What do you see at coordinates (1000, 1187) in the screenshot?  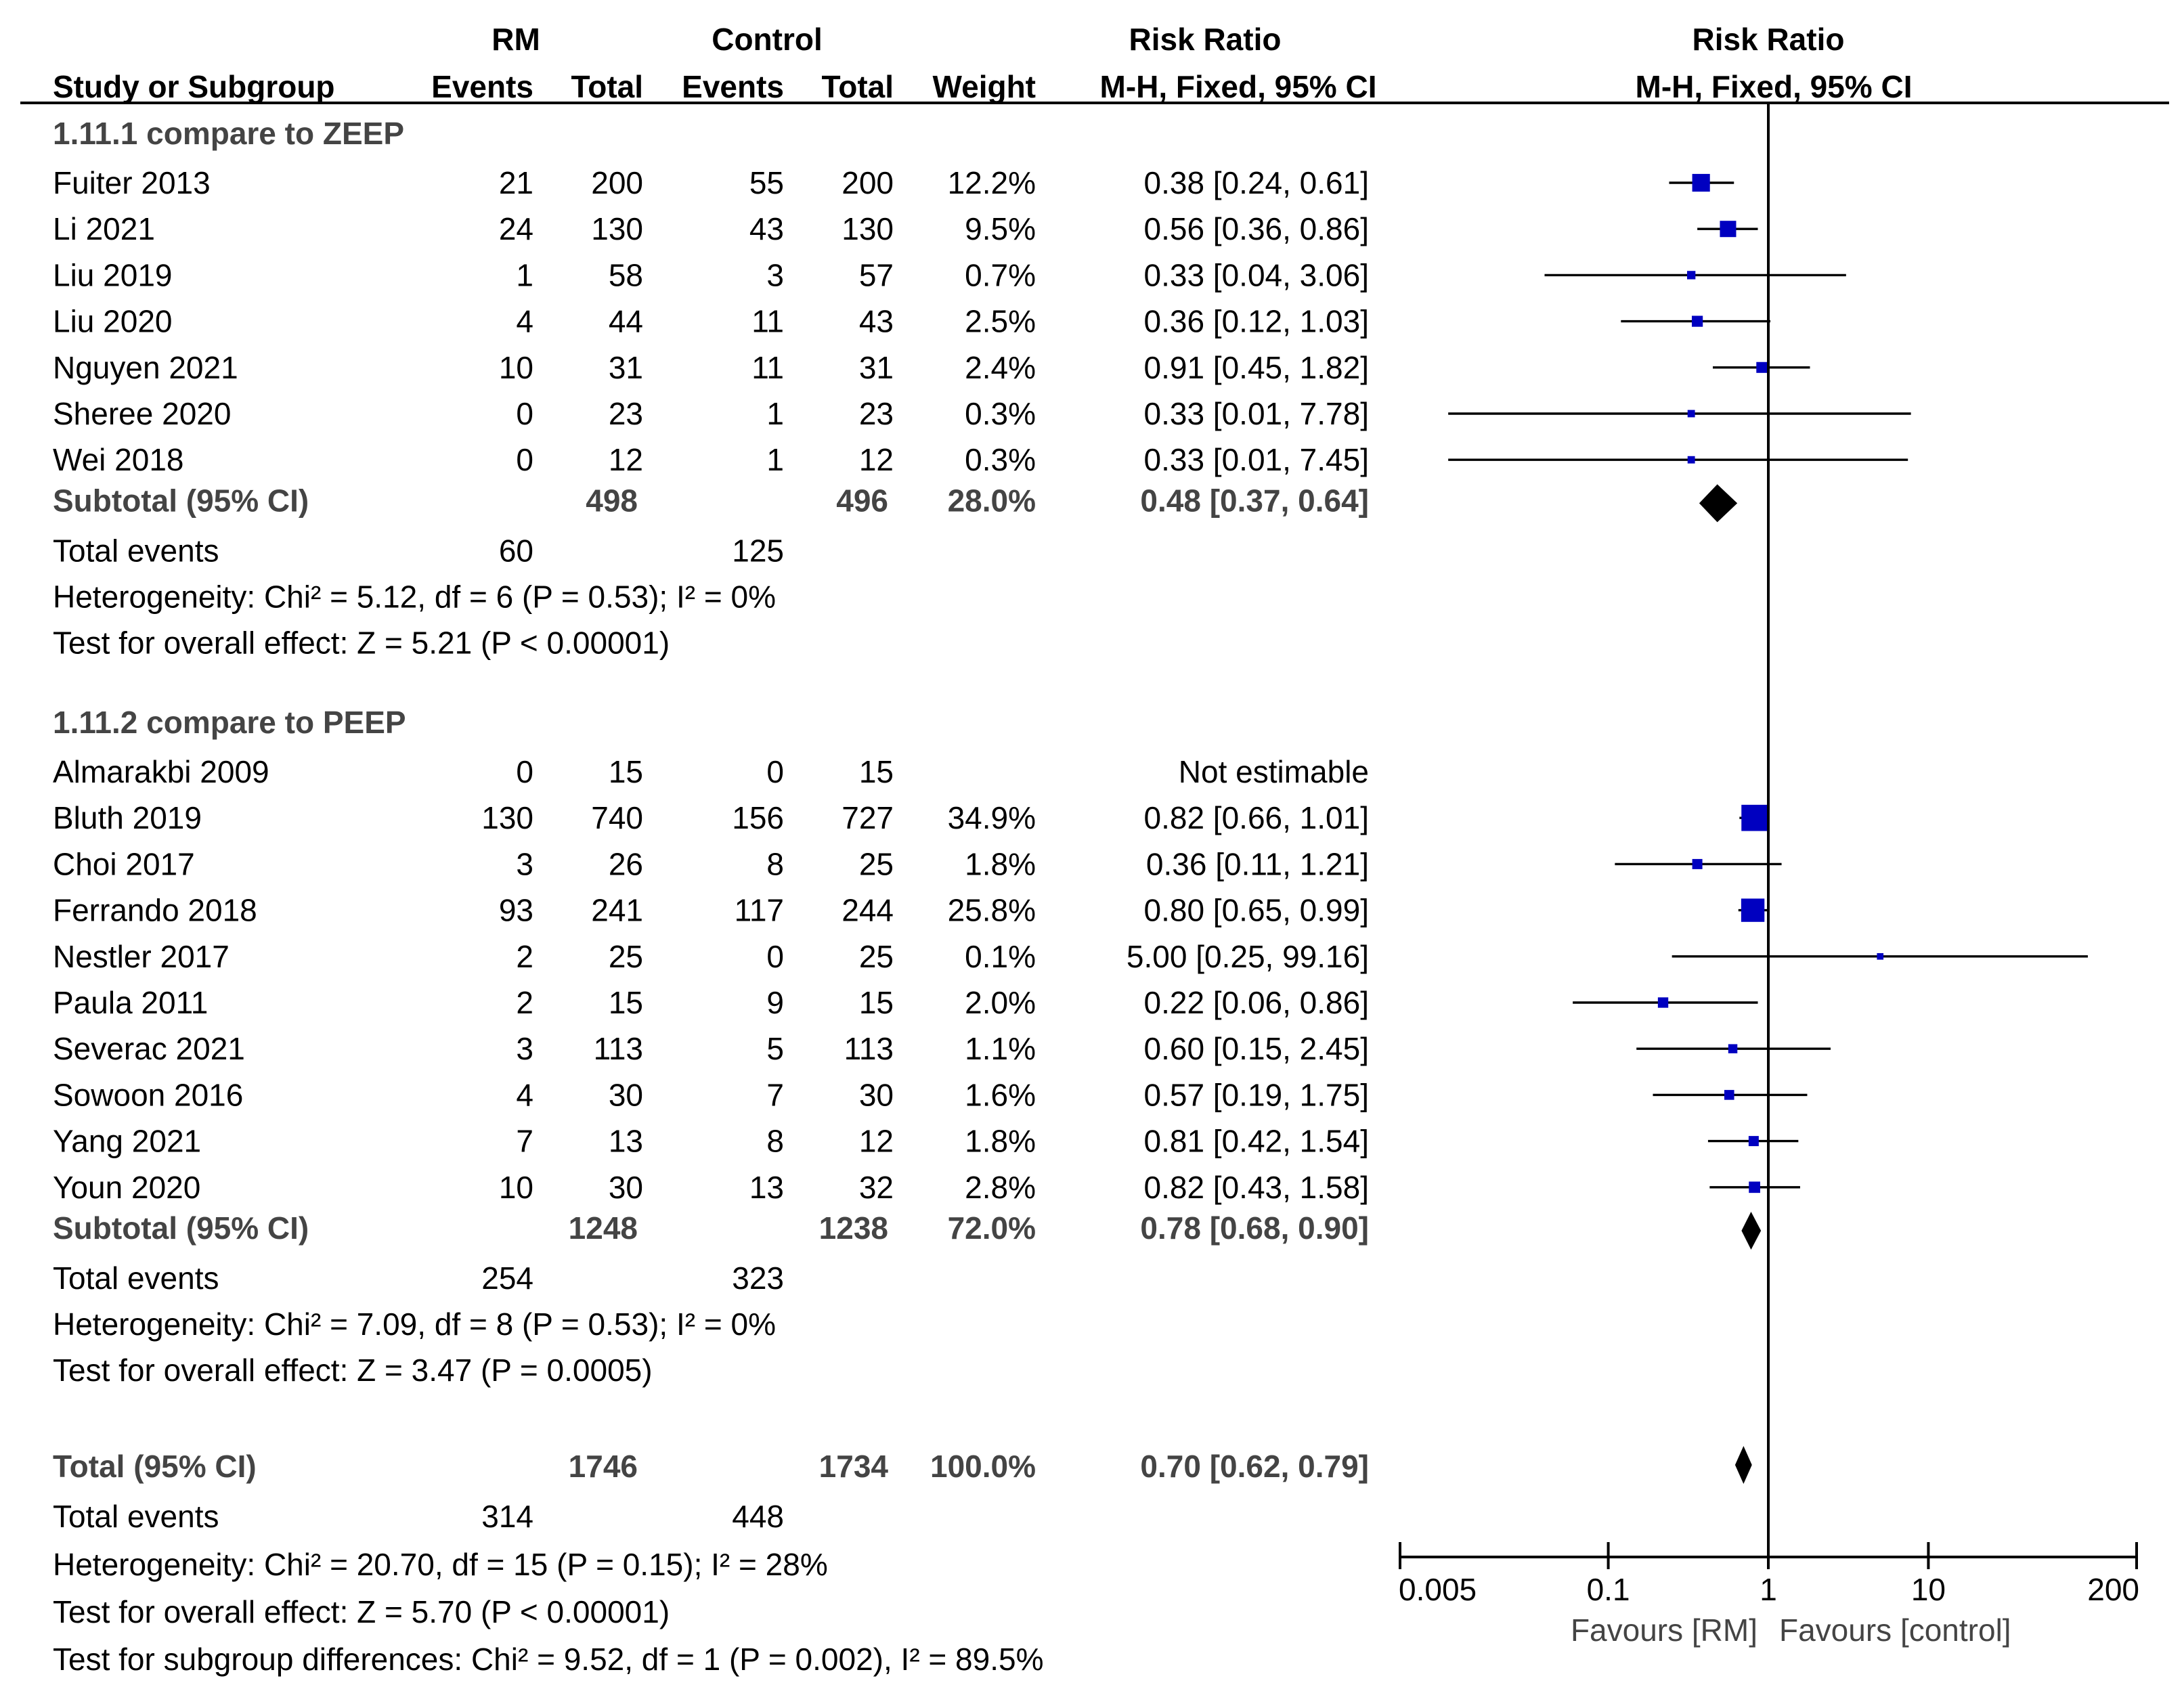 I see `subgroup-2-study-10-weight: 2.8%` at bounding box center [1000, 1187].